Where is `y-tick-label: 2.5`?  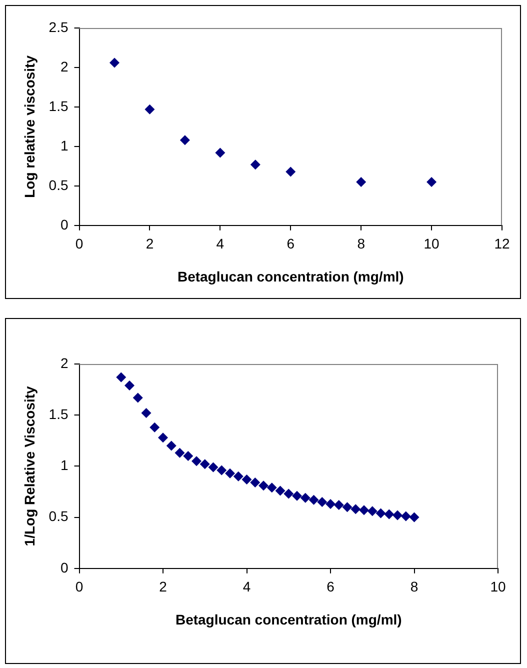 y-tick-label: 2.5 is located at coordinates (58, 26).